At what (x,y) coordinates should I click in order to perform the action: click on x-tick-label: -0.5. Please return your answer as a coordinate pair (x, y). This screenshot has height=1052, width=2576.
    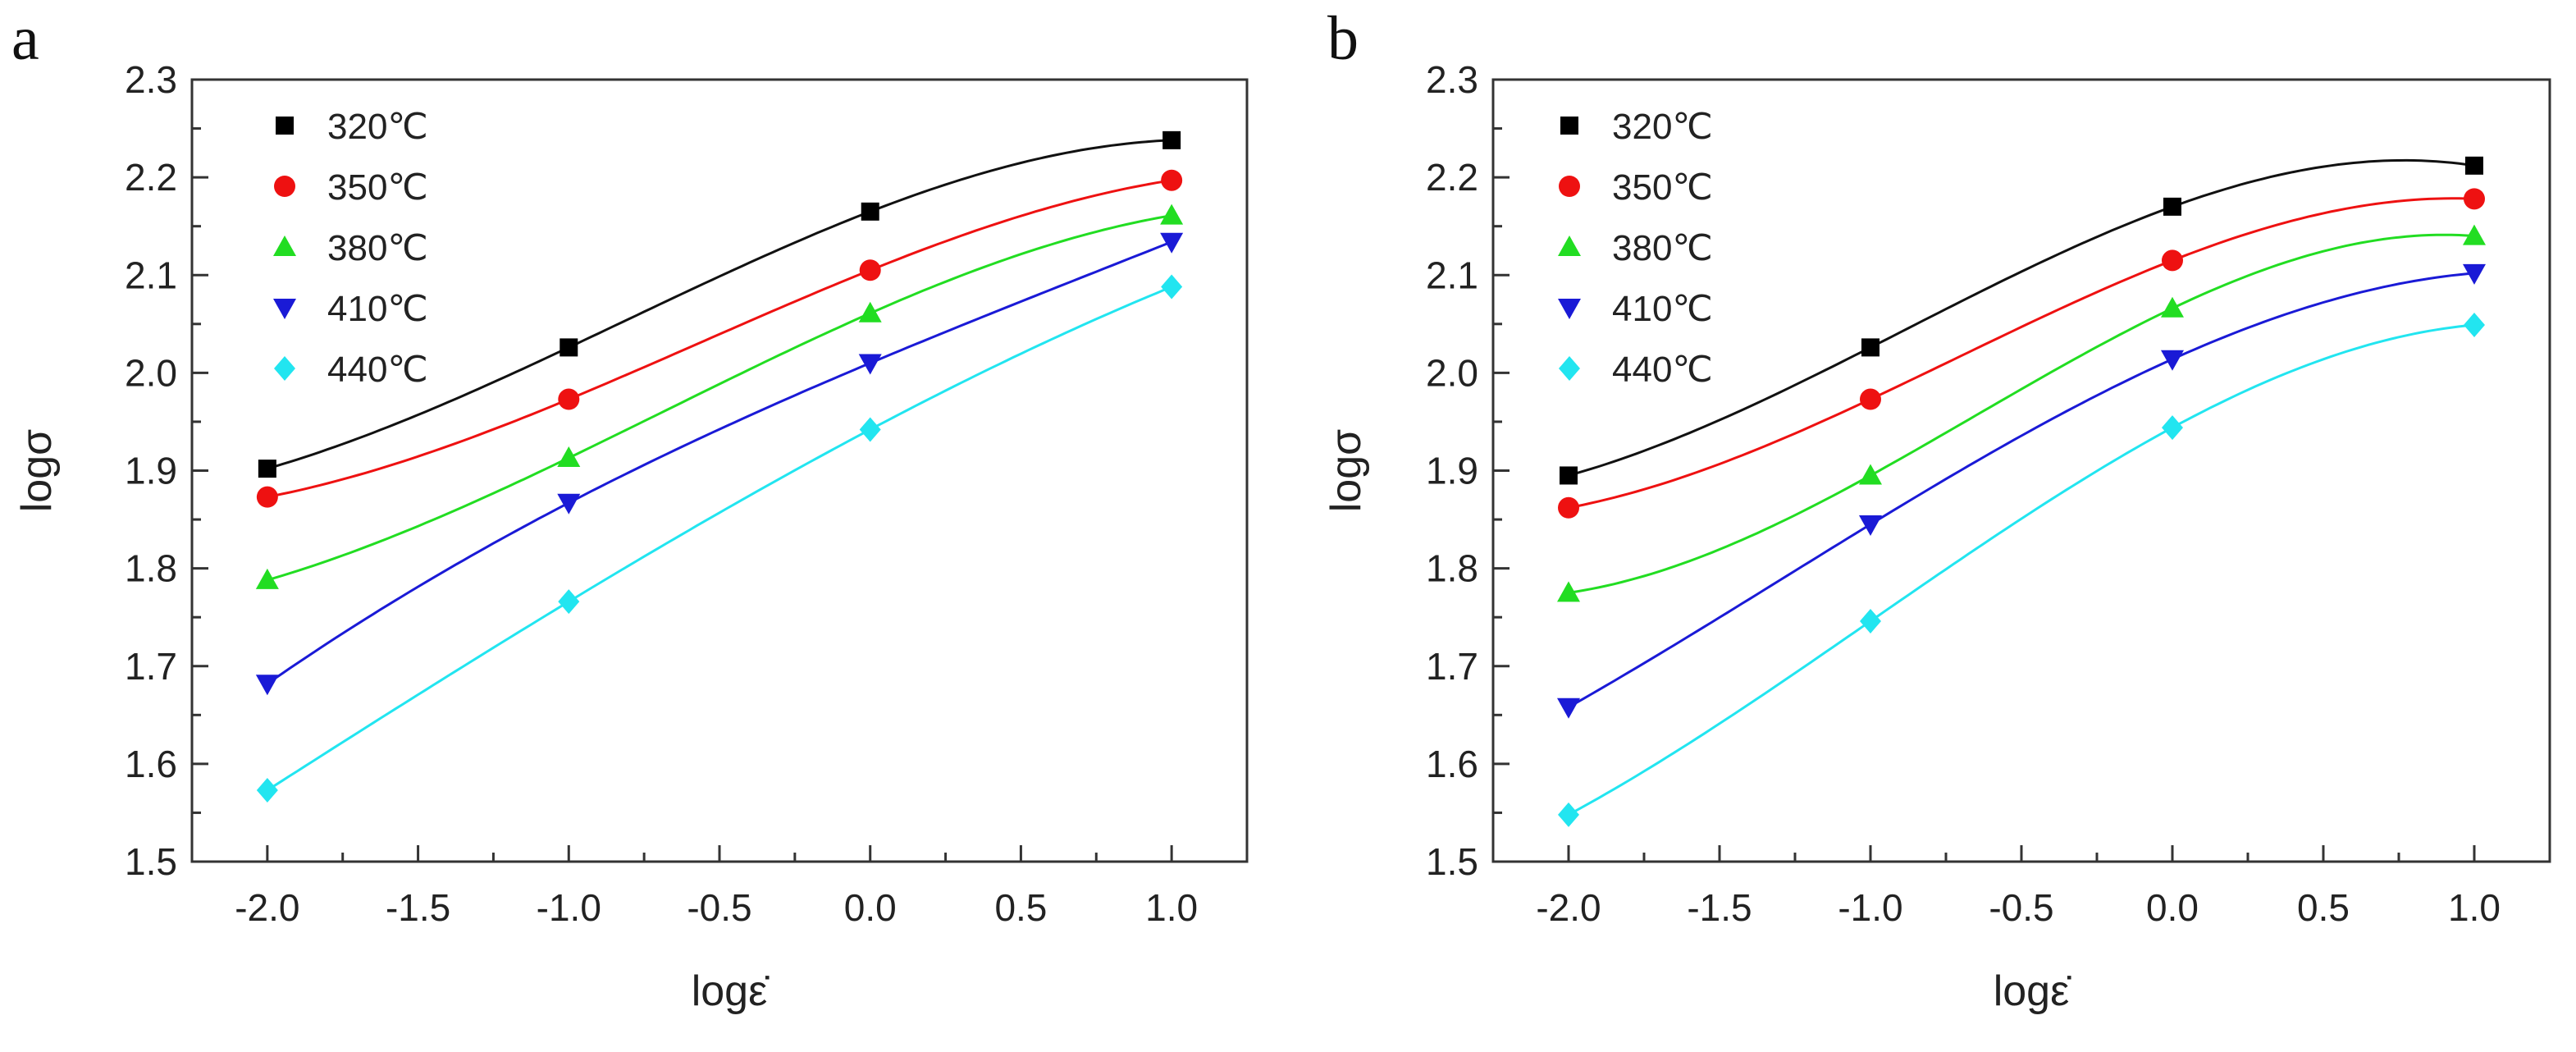
    Looking at the image, I should click on (2021, 907).